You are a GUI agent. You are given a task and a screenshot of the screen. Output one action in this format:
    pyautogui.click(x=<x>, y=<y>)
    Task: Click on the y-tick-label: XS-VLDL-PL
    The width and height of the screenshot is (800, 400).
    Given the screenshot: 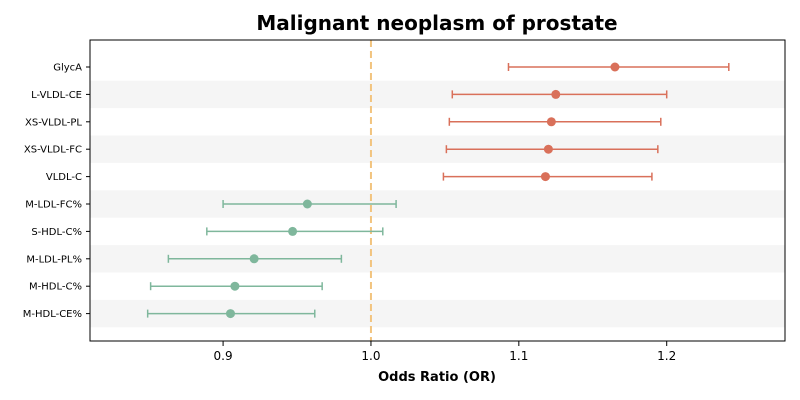 What is the action you would take?
    pyautogui.click(x=53, y=122)
    